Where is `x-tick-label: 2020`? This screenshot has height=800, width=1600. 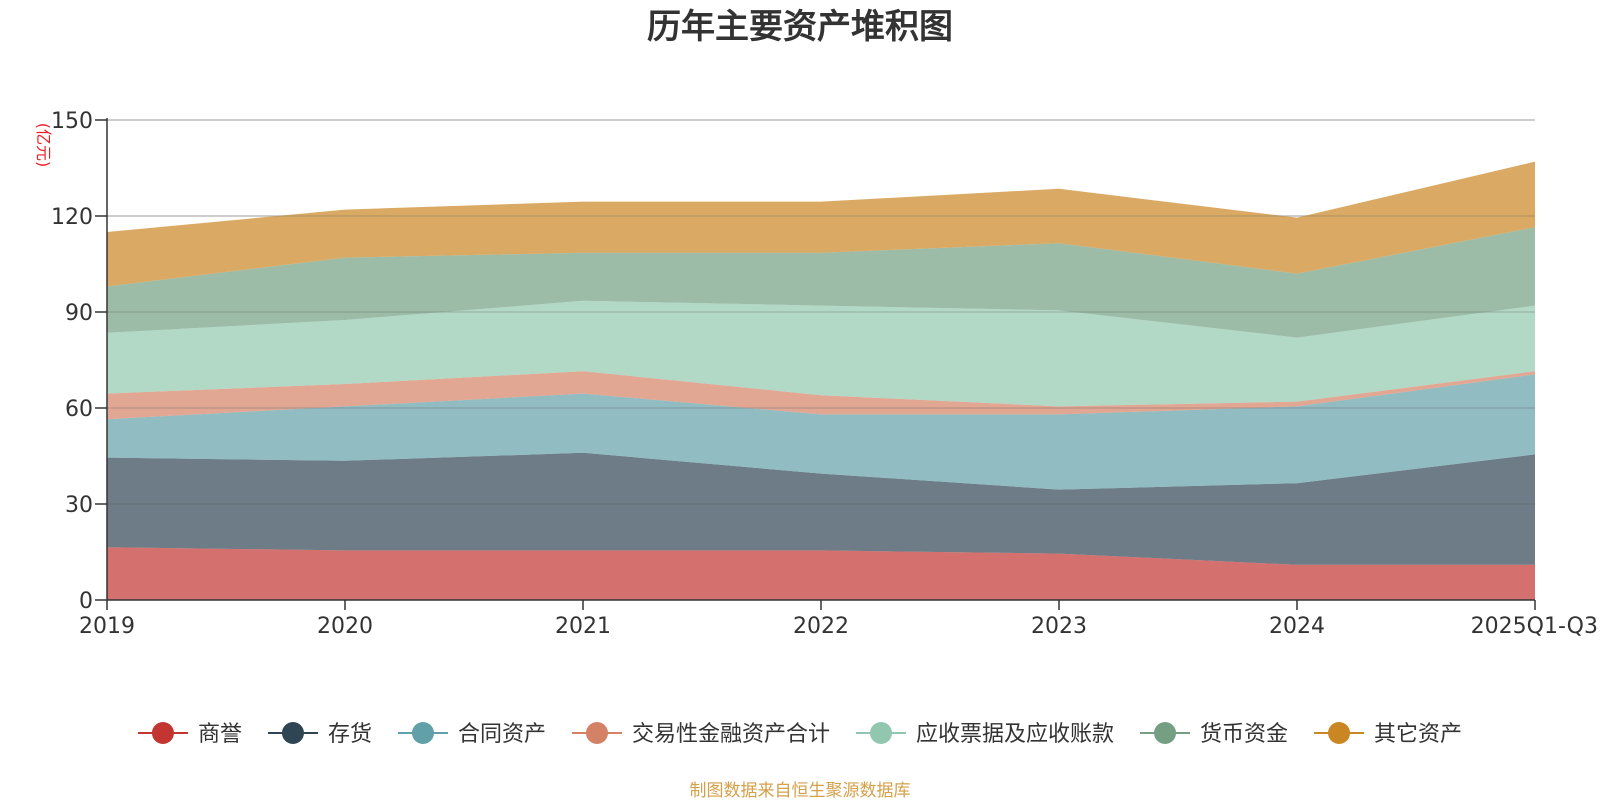
x-tick-label: 2020 is located at coordinates (345, 626).